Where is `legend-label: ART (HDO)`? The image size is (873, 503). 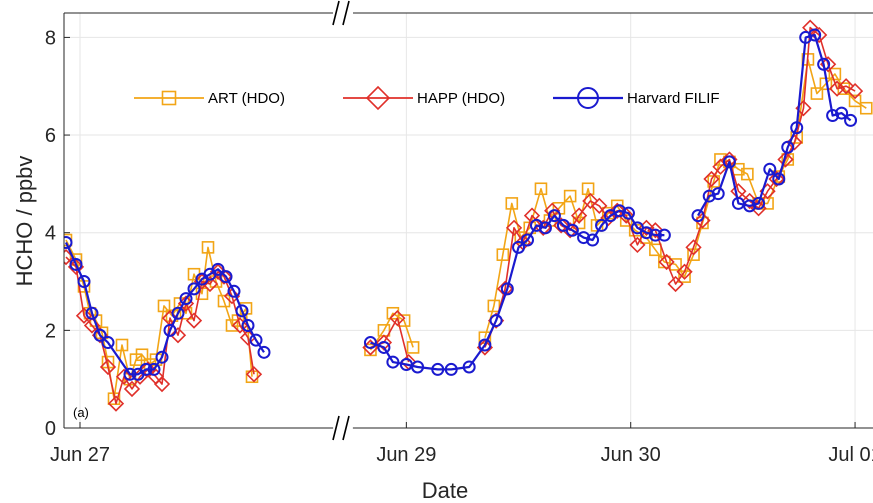
legend-label: ART (HDO) is located at coordinates (246, 98).